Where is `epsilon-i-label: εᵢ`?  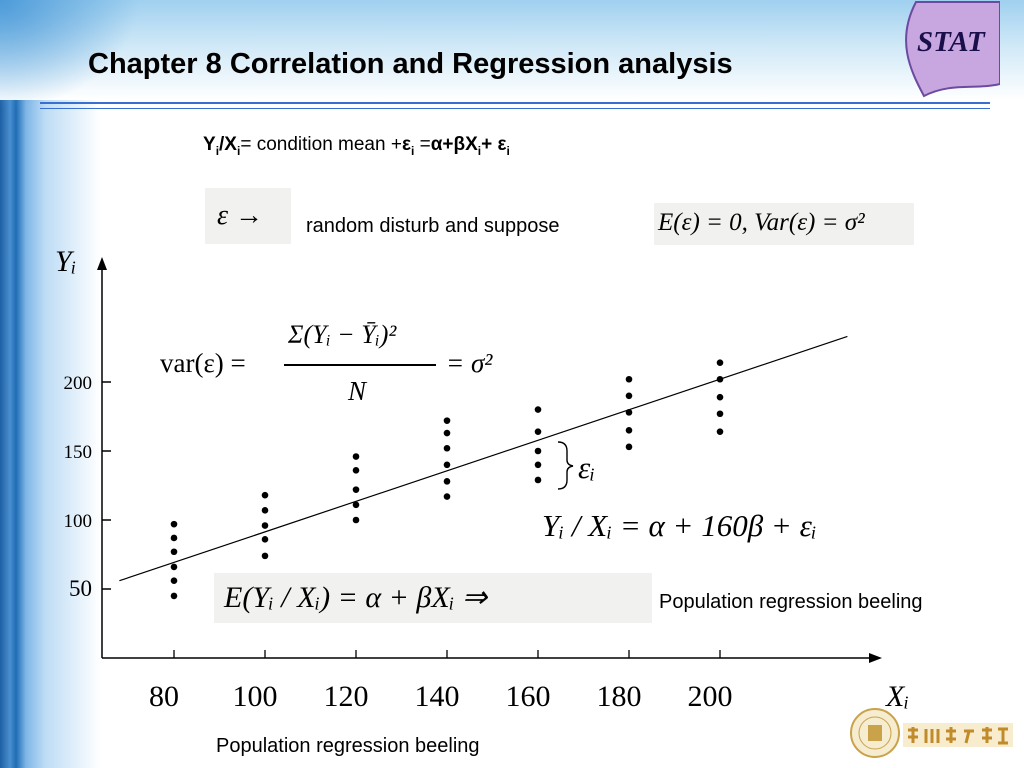 epsilon-i-label: εᵢ is located at coordinates (587, 467).